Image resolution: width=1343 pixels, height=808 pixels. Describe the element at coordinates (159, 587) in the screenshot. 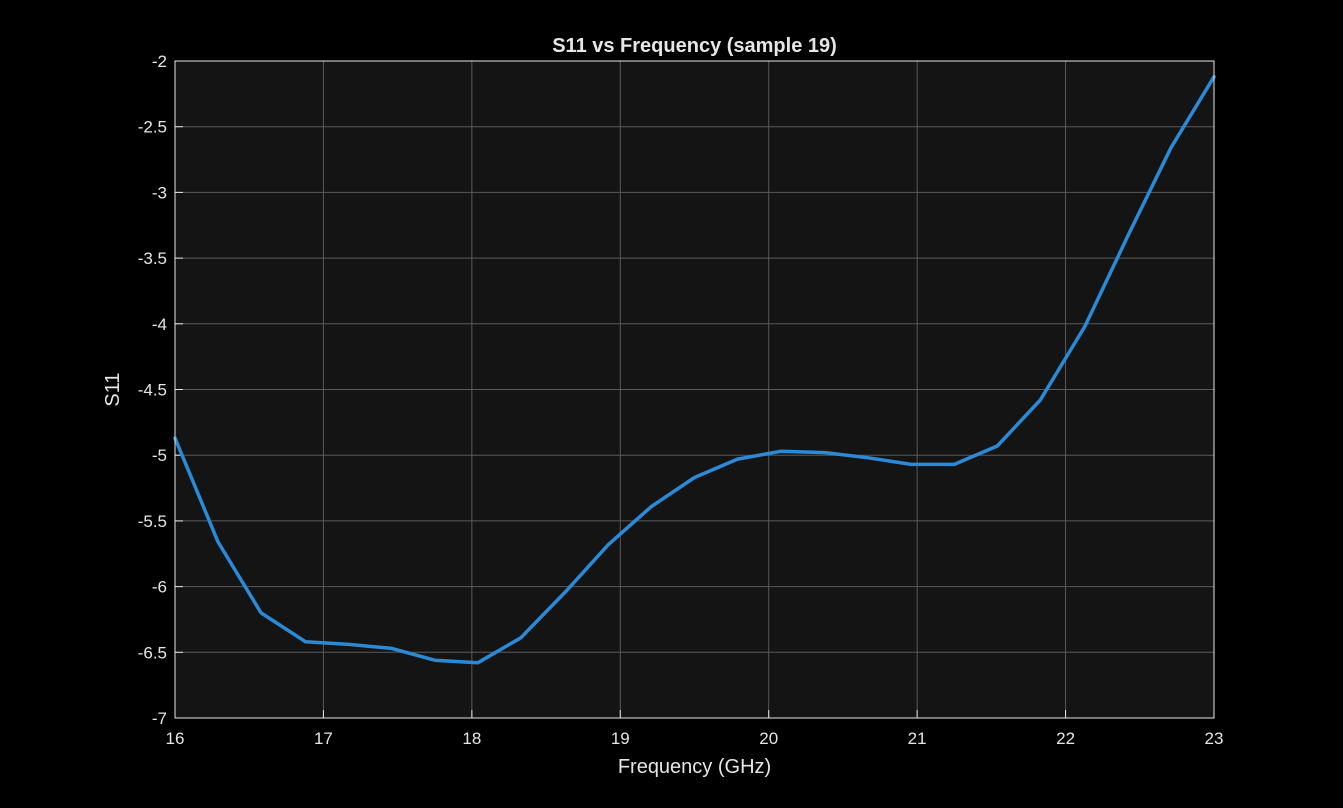

I see `y-tick-label: -6` at that location.